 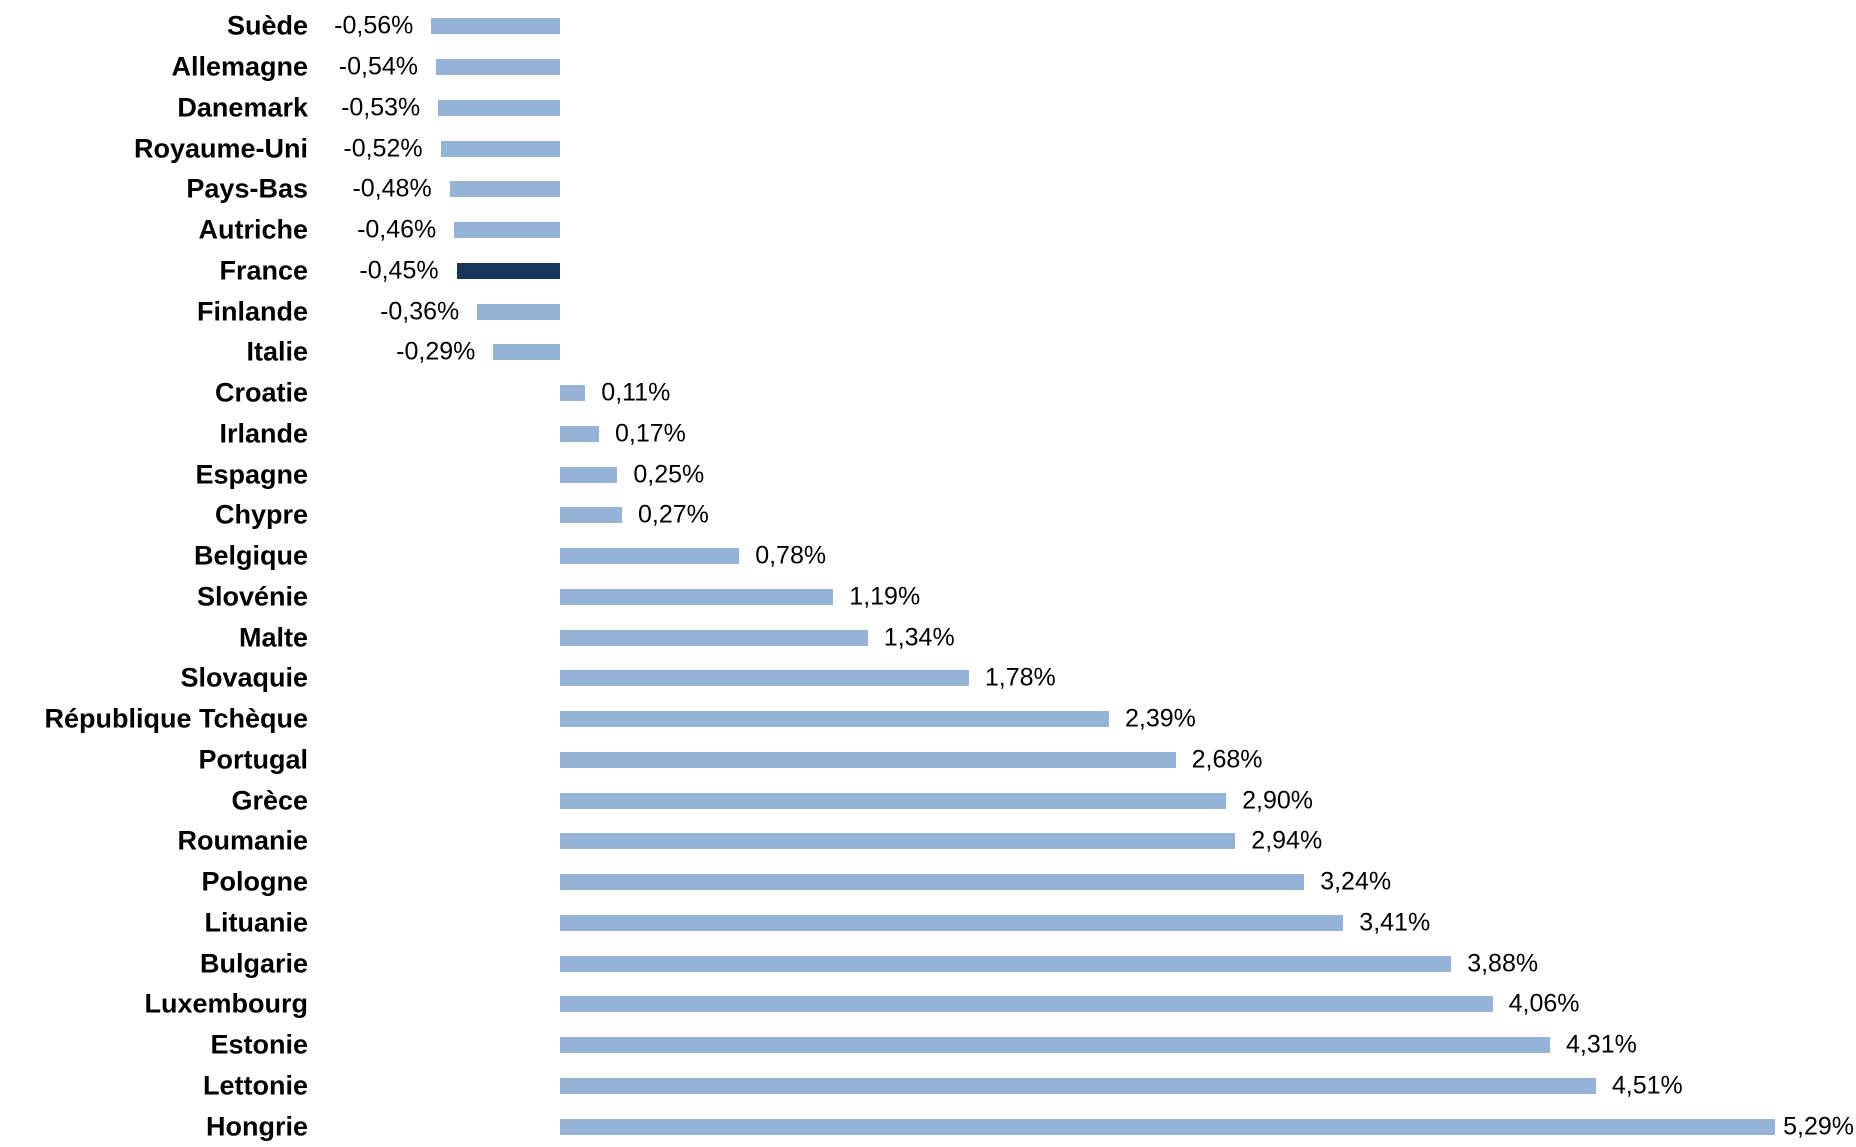 I want to click on value-label: 0,25%, so click(x=669, y=474).